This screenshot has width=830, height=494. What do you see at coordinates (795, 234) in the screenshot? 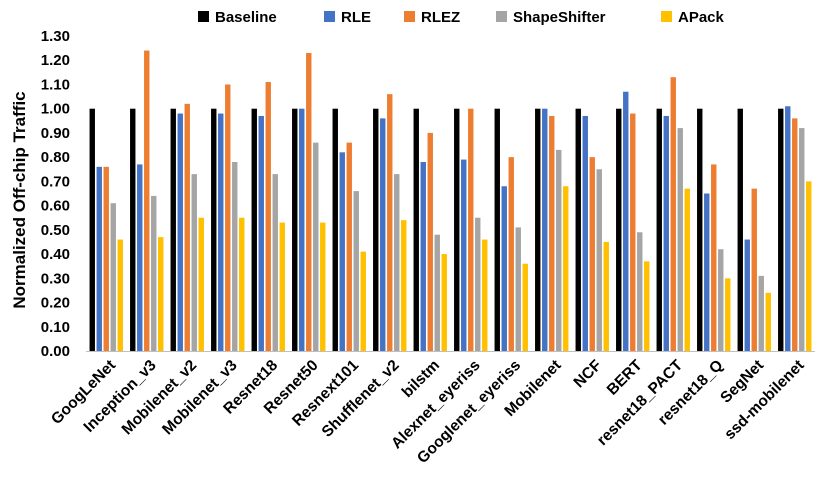
I see `bar-rlez-ssd-mobilenet` at bounding box center [795, 234].